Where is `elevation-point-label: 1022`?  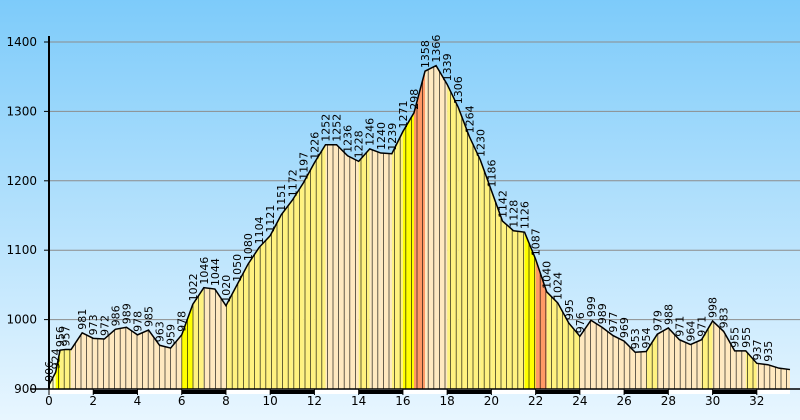 elevation-point-label: 1022 is located at coordinates (193, 287).